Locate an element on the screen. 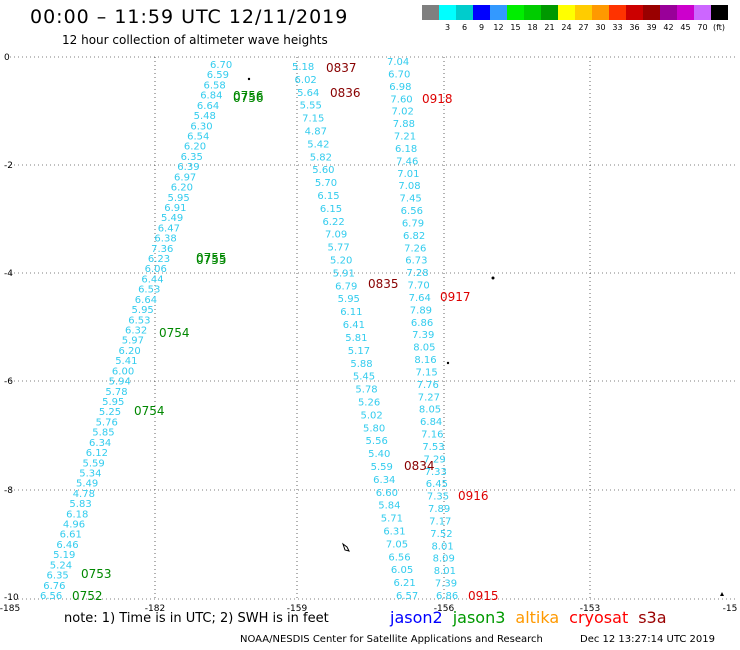  pass-time-label: 0837 is located at coordinates (341, 68).